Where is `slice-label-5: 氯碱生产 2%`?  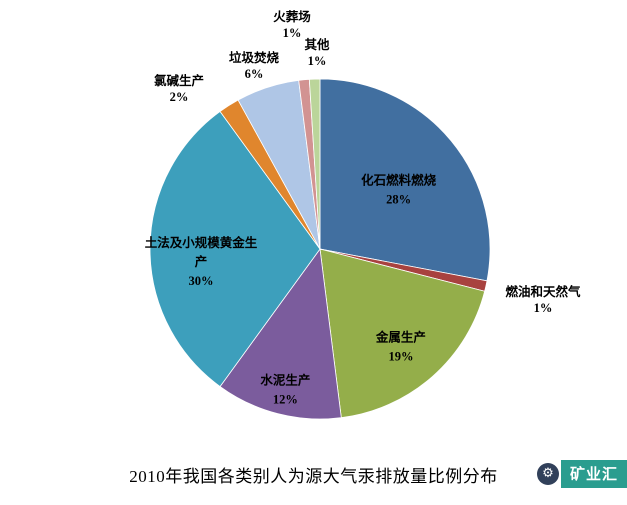
slice-label-5: 氯碱生产 2% is located at coordinates (179, 88).